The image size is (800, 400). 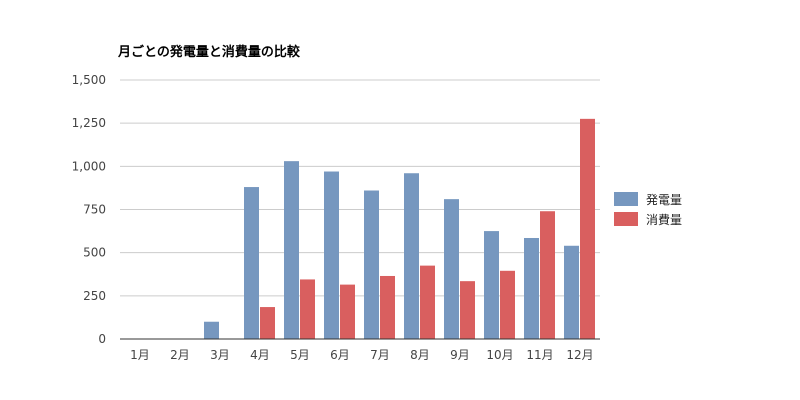 What do you see at coordinates (499, 355) in the screenshot?
I see `x-tick-label: 10月` at bounding box center [499, 355].